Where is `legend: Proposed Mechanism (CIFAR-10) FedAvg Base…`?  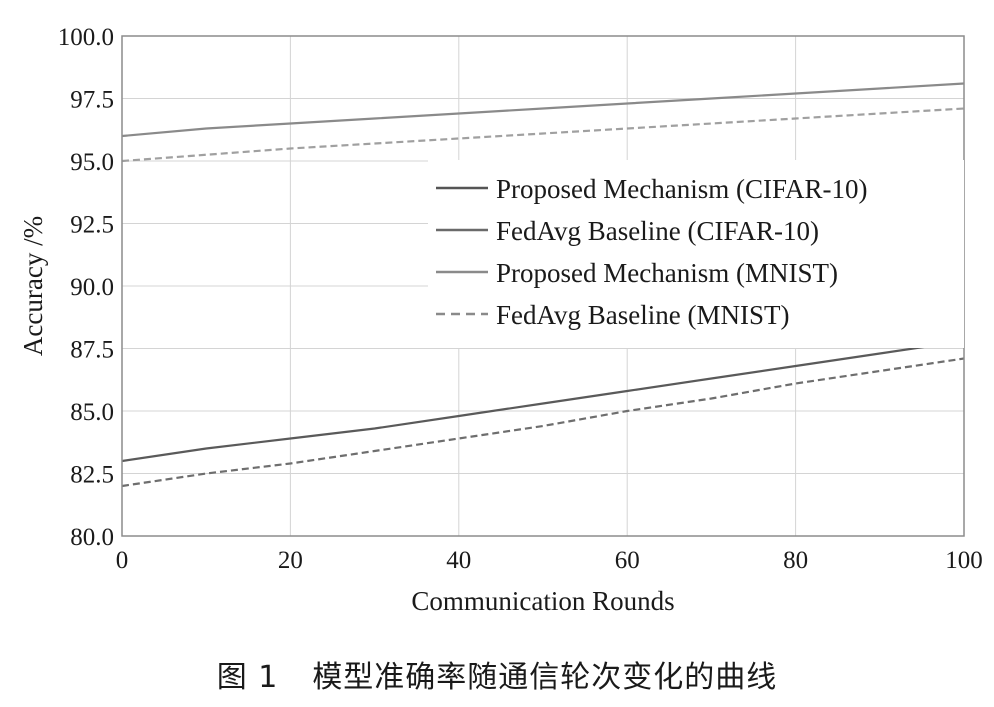 legend: Proposed Mechanism (CIFAR-10) FedAvg Base… is located at coordinates (696, 254).